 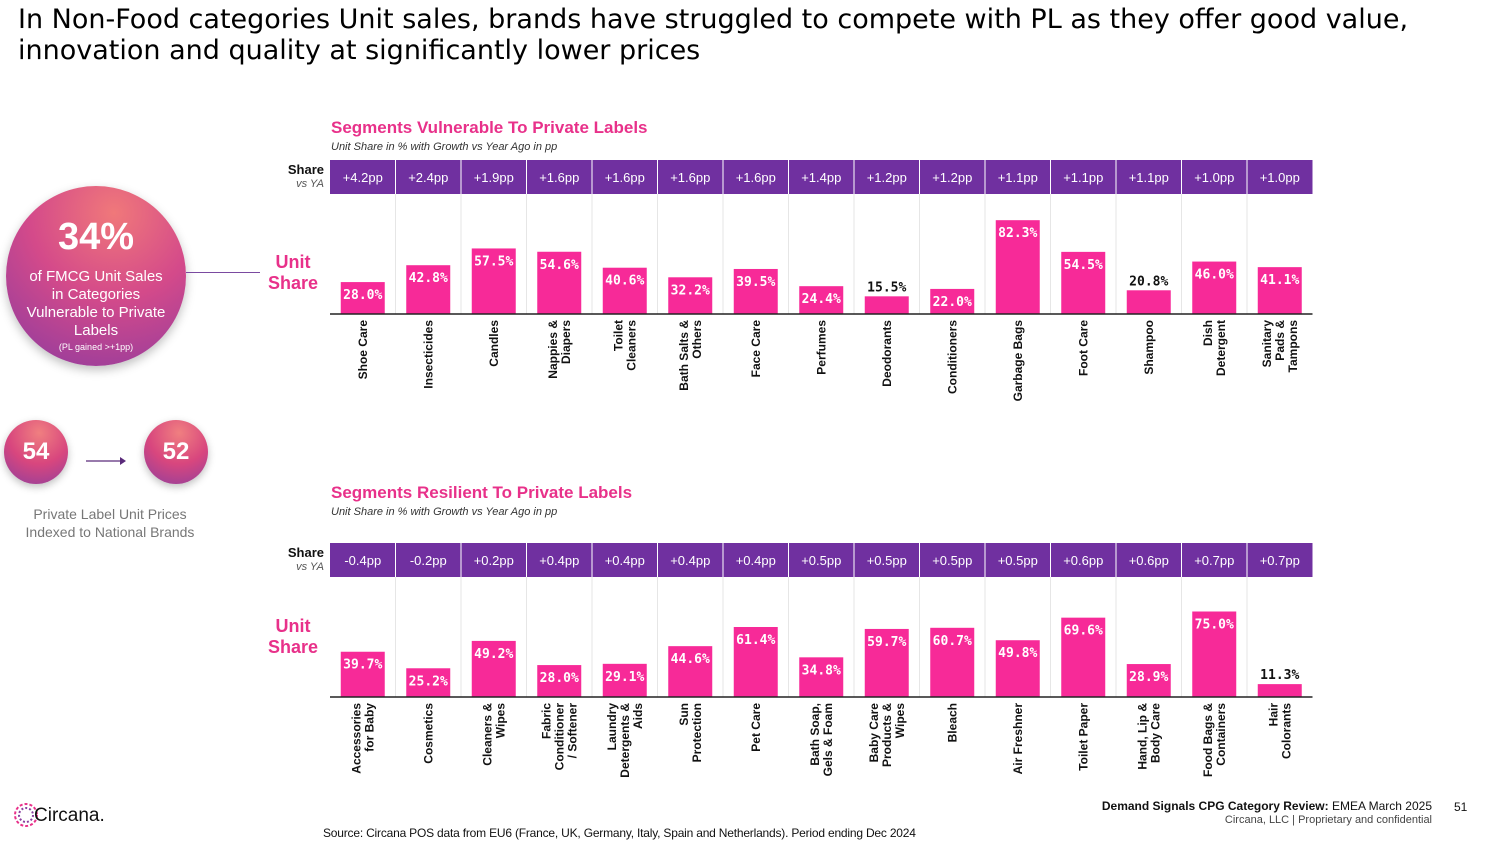 I want to click on category-label-line: Gels & Foam, so click(x=828, y=739).